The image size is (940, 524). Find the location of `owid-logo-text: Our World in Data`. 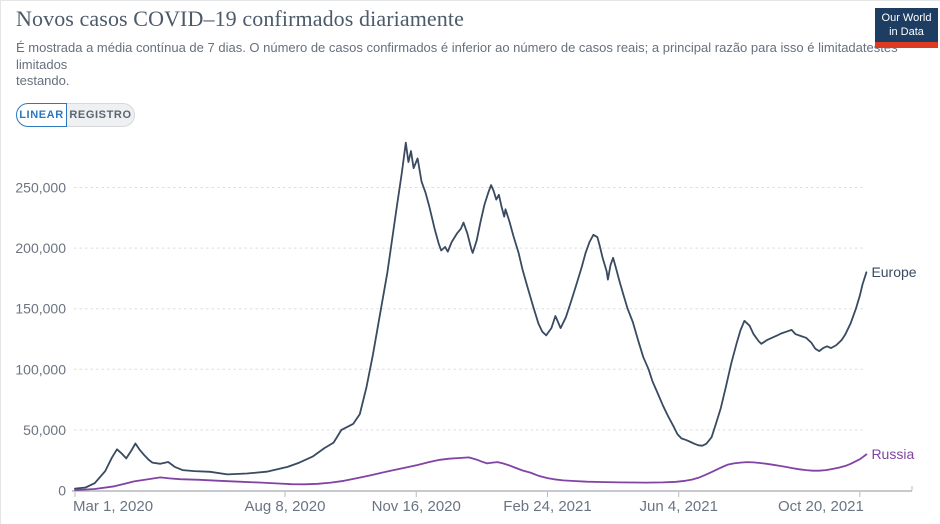

owid-logo-text: Our World in Data is located at coordinates (906, 25).